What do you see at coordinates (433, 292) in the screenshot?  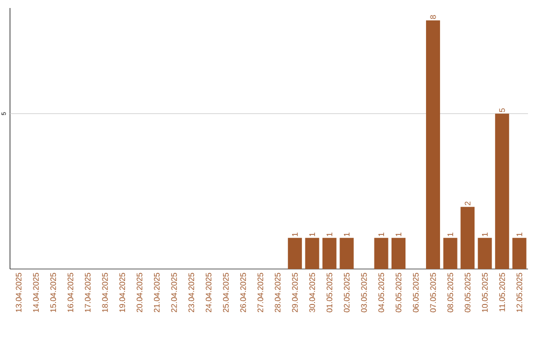 I see `x-tick-label: 07.05.2025` at bounding box center [433, 292].